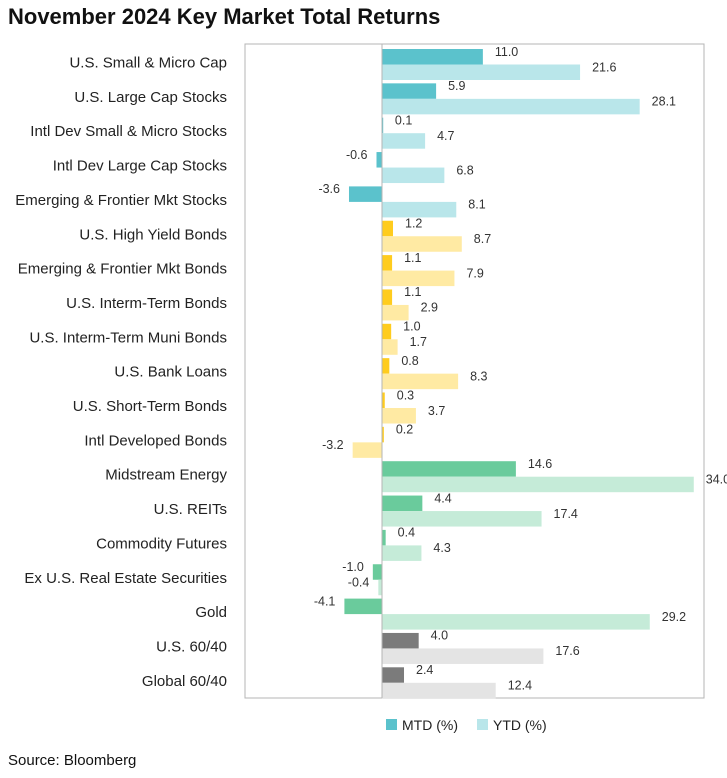  What do you see at coordinates (161, 543) in the screenshot?
I see `category-label: Commodity Futures` at bounding box center [161, 543].